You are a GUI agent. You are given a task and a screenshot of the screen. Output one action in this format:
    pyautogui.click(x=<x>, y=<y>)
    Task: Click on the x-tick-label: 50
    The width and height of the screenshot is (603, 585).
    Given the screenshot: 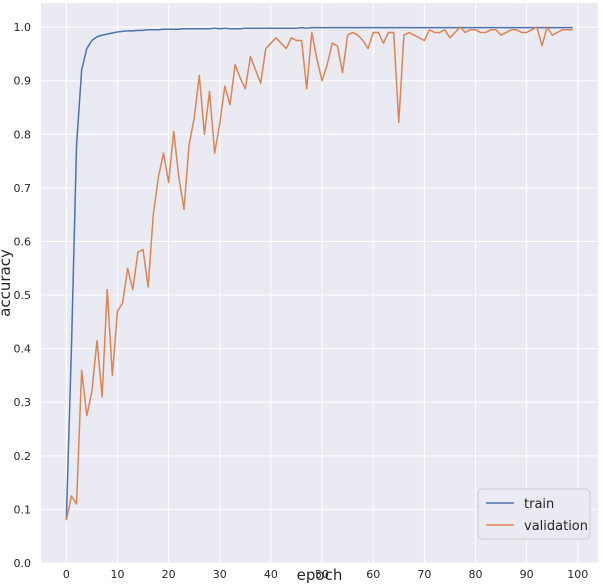 What is the action you would take?
    pyautogui.click(x=322, y=574)
    